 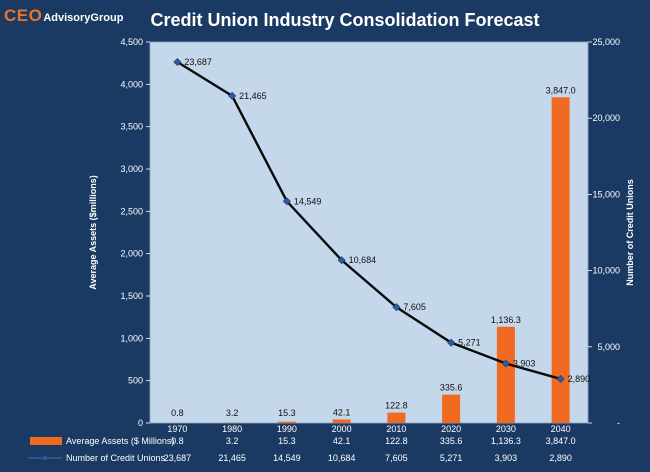 I want to click on bar-data-label: 42.1, so click(x=342, y=412).